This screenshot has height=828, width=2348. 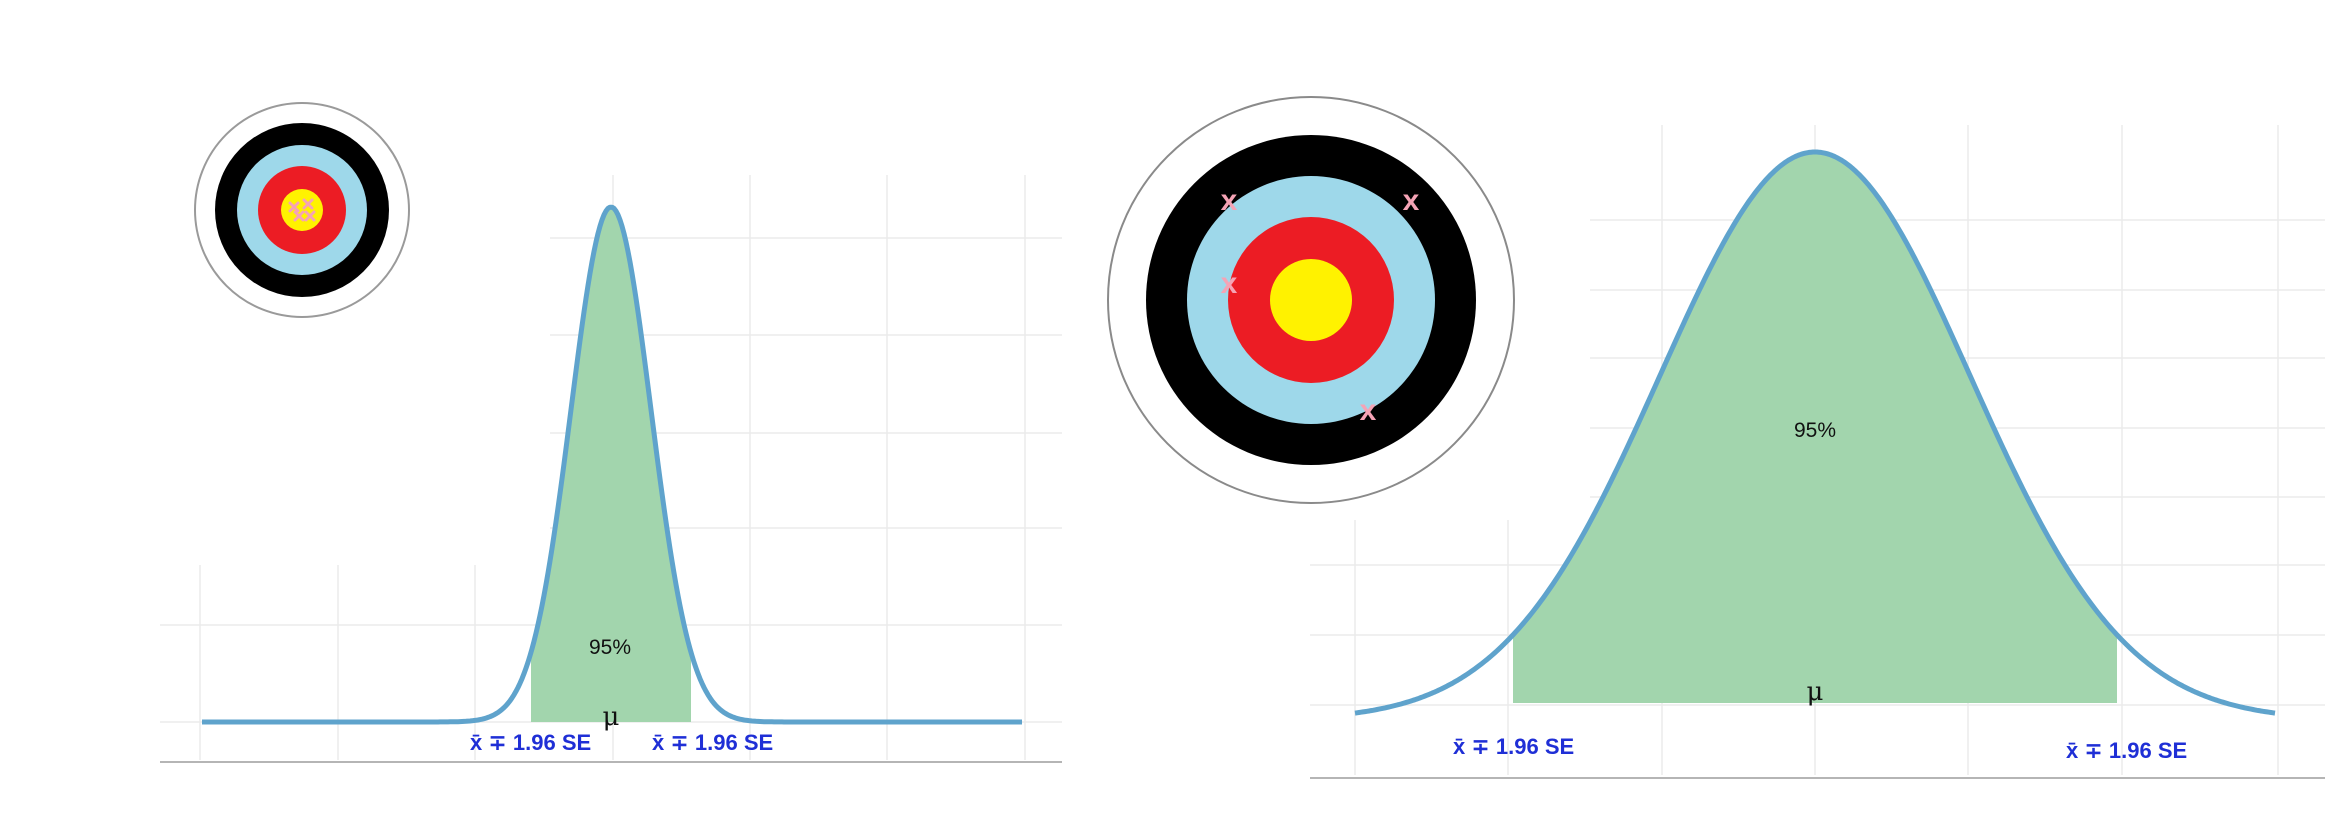 I want to click on left-target-bullseye, so click(x=302, y=210).